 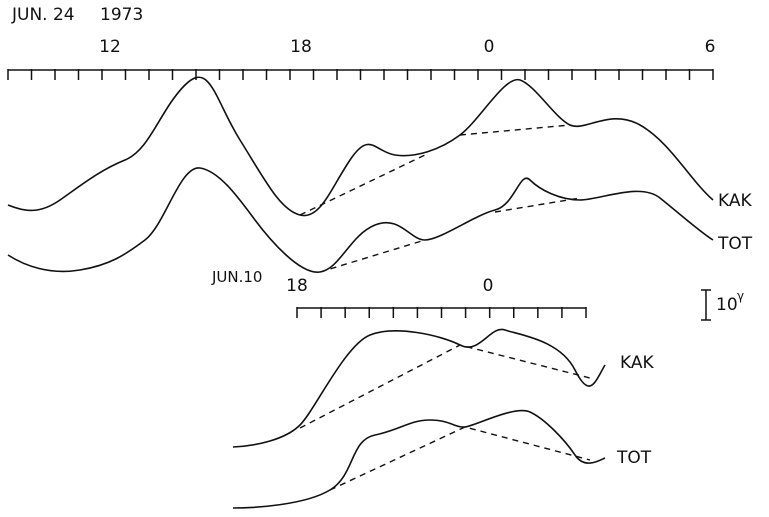 I want to click on scale-value: 10, so click(x=727, y=305).